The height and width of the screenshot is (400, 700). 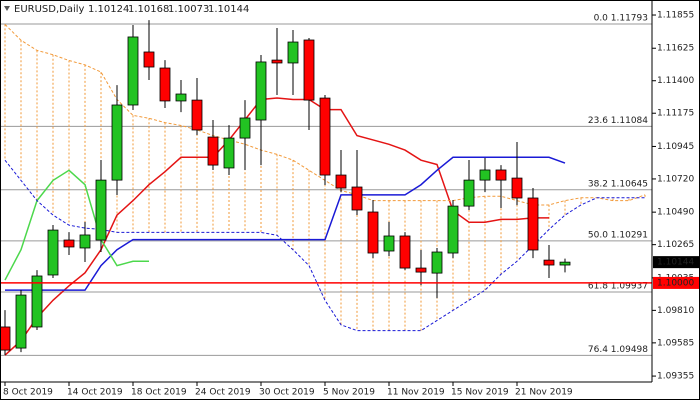 What do you see at coordinates (76, 225) in the screenshot?
I see `indicator-line` at bounding box center [76, 225].